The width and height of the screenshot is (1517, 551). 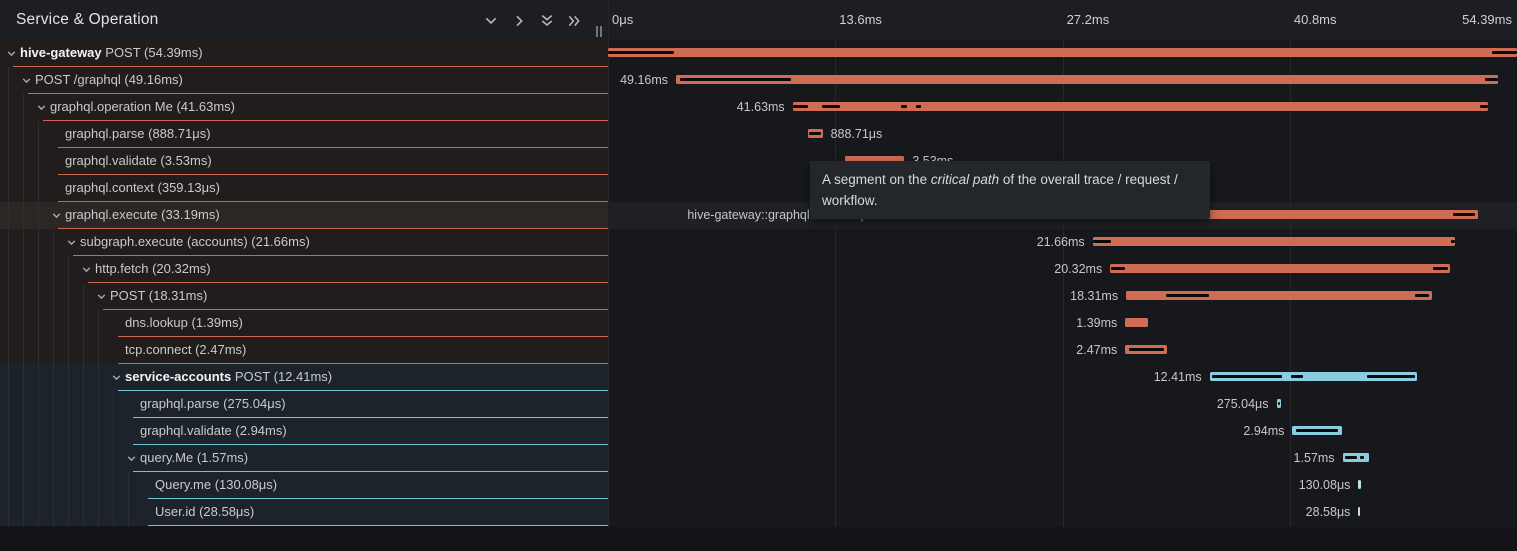 I want to click on panel-resize-handle-icon, so click(x=599, y=31).